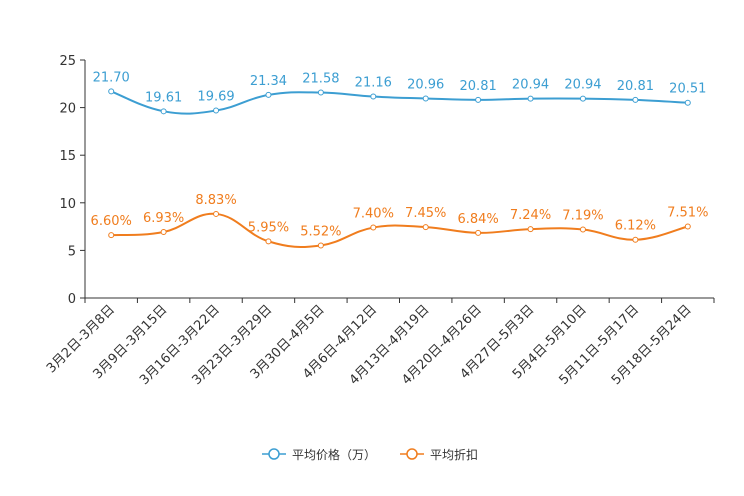 The width and height of the screenshot is (744, 496). Describe the element at coordinates (163, 97) in the screenshot. I see `data-label: 19.61` at that location.